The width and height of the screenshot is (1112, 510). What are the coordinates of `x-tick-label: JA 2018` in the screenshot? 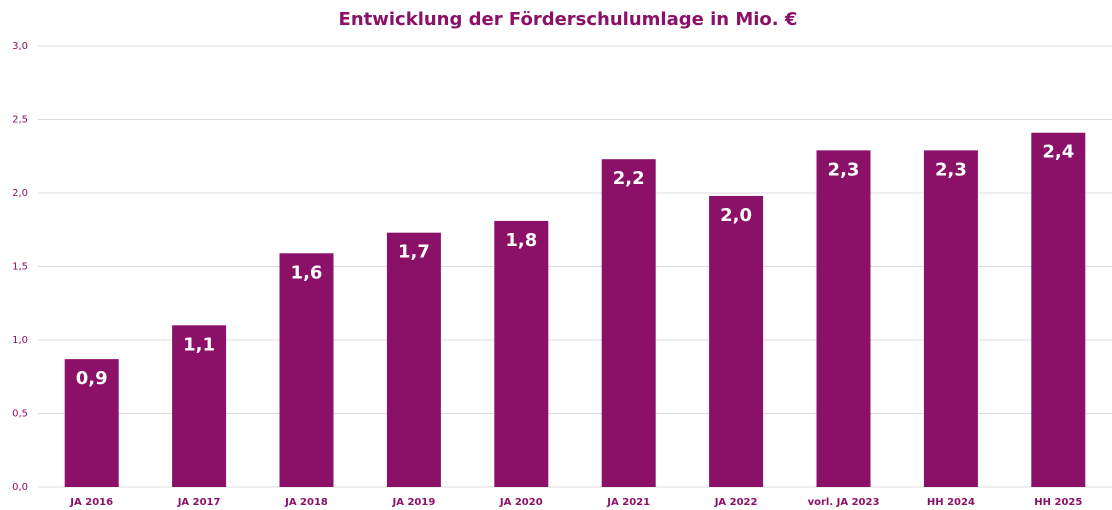 It's located at (306, 502).